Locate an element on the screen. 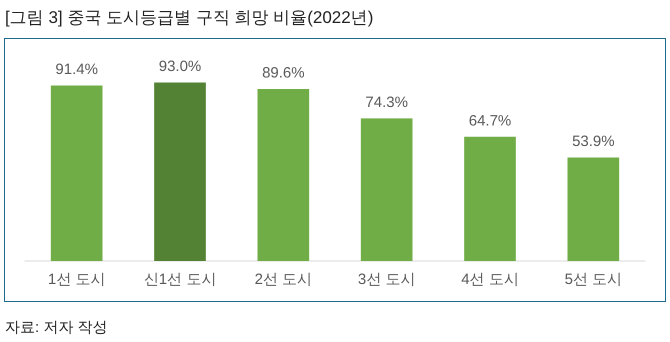  data-label: 53.9% is located at coordinates (593, 141).